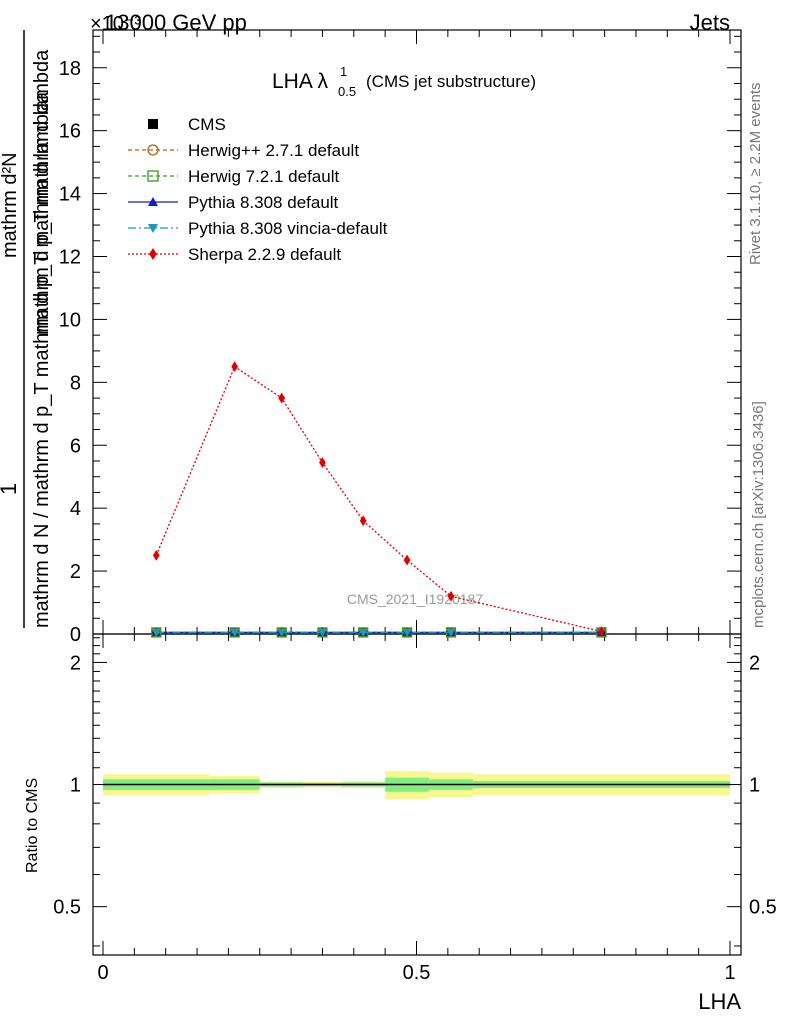  I want to click on x-tick-label-1: 0.5, so click(417, 973).